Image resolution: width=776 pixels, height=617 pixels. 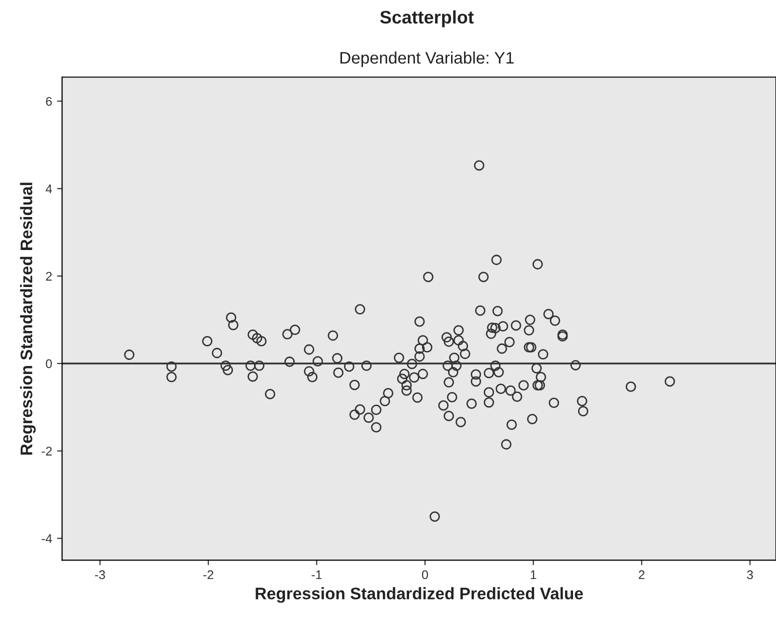 I want to click on x-tick-label: 2, so click(x=641, y=575).